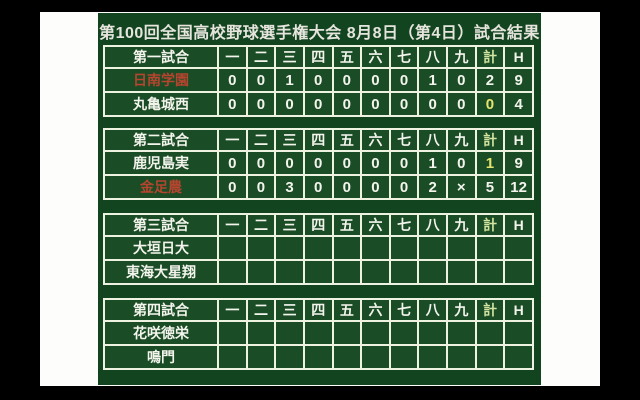 The image size is (640, 400). Describe the element at coordinates (161, 57) in the screenshot. I see `game-label: 第一試合` at that location.